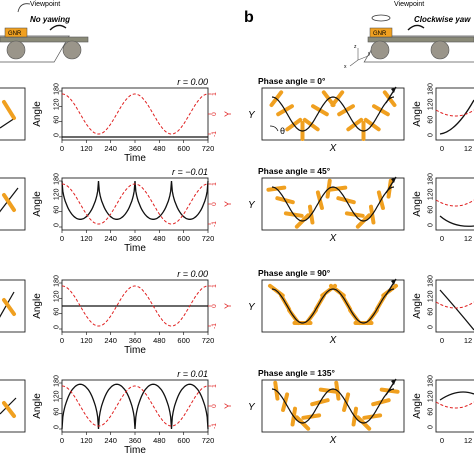 This screenshot has width=474, height=474. Describe the element at coordinates (294, 273) in the screenshot. I see `phase-angle-label: Phase angle = 90°` at that location.